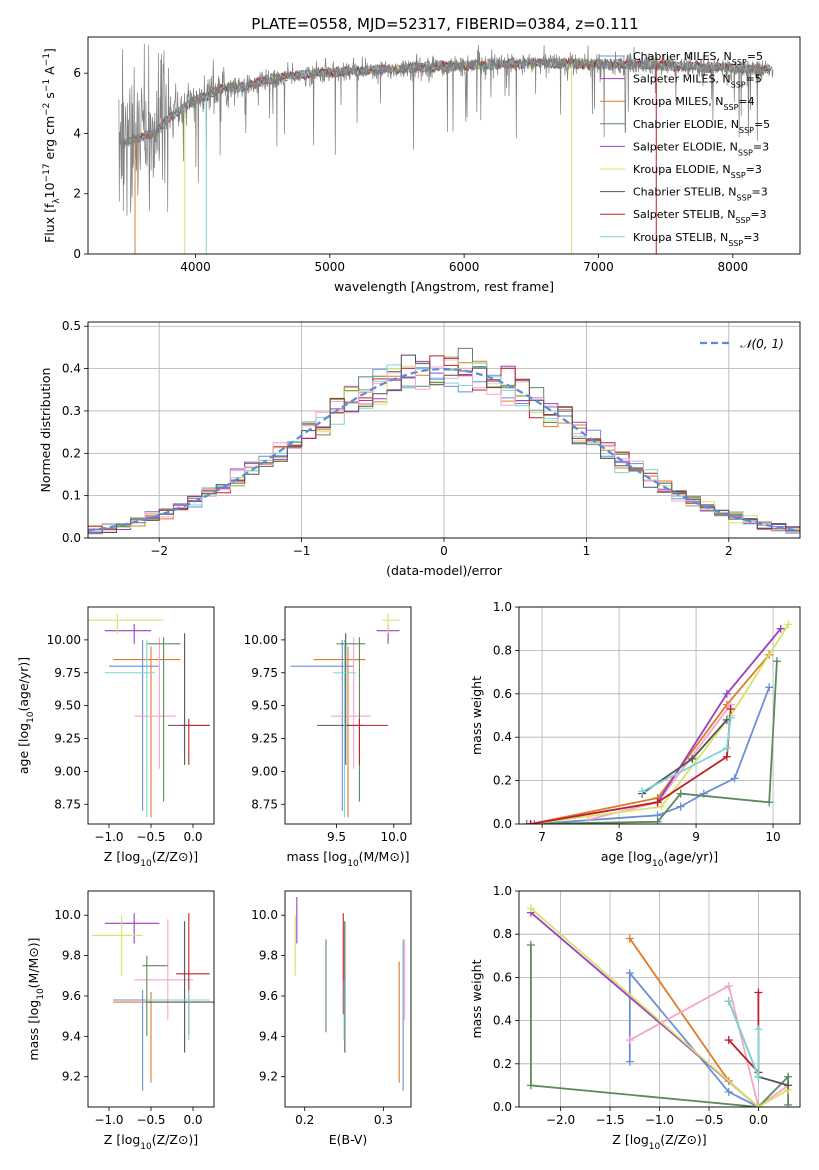 Image resolution: width=819 pixels, height=1170 pixels. I want to click on x-tick-label: 4000, so click(195, 267).